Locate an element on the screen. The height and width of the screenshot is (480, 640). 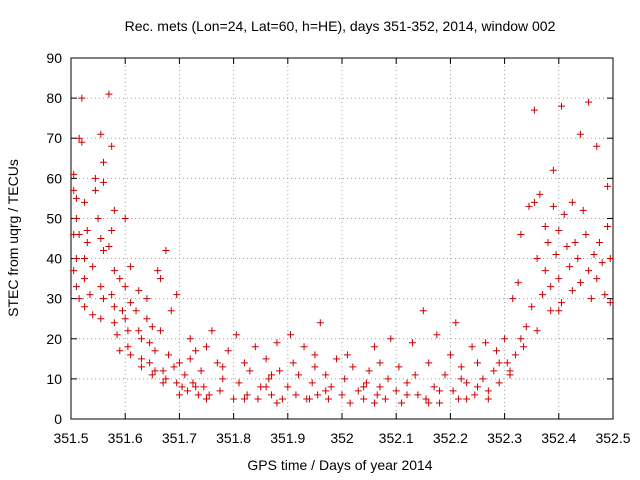
x-tick-label: 351.9 is located at coordinates (287, 438).